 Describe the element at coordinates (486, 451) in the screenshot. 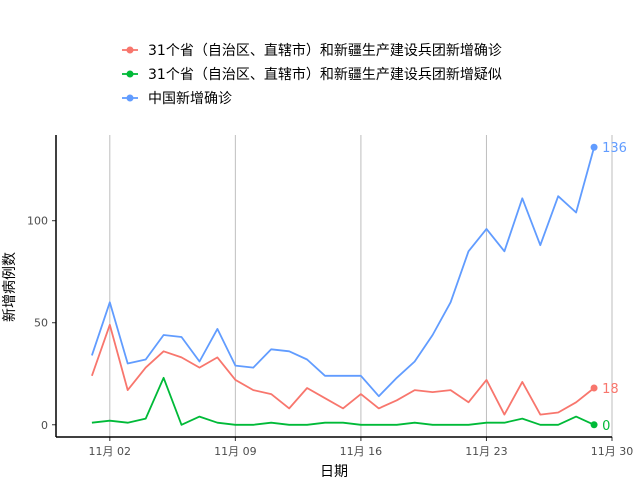

I see `x-tick-label: 11月 23` at that location.